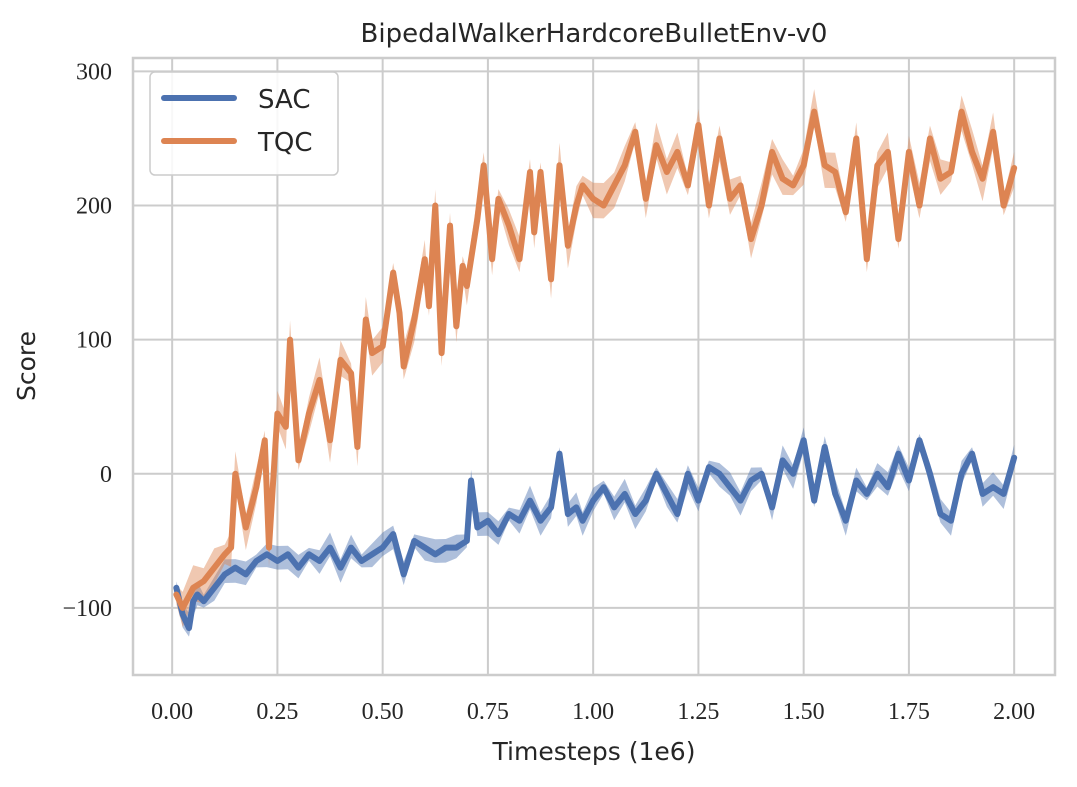 The image size is (1077, 787). Describe the element at coordinates (488, 712) in the screenshot. I see `x-tick-label: 0.75` at that location.